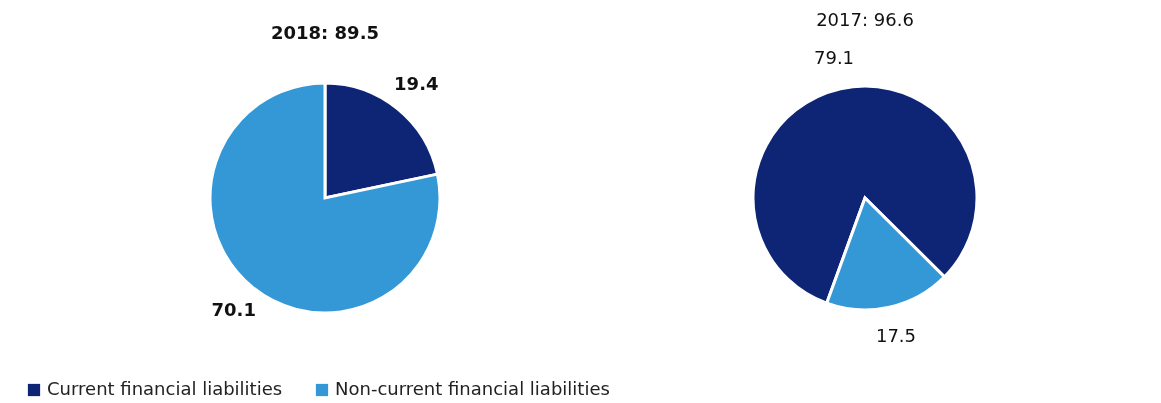 The width and height of the screenshot is (1161, 403). Describe the element at coordinates (233, 309) in the screenshot. I see `data-label: 70.1` at that location.